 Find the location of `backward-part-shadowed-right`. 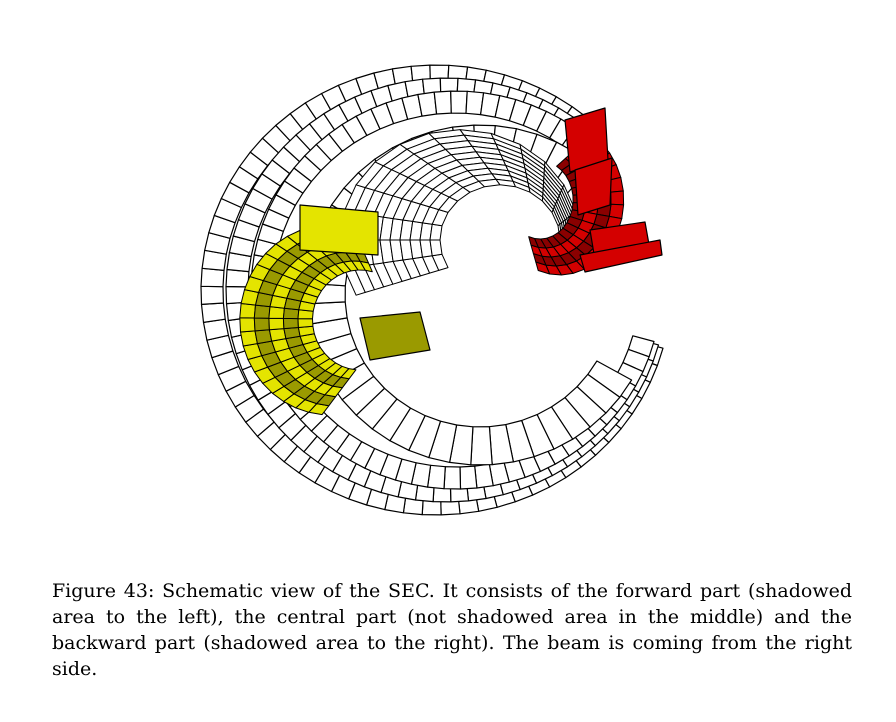

backward-part-shadowed-right is located at coordinates (595, 191).